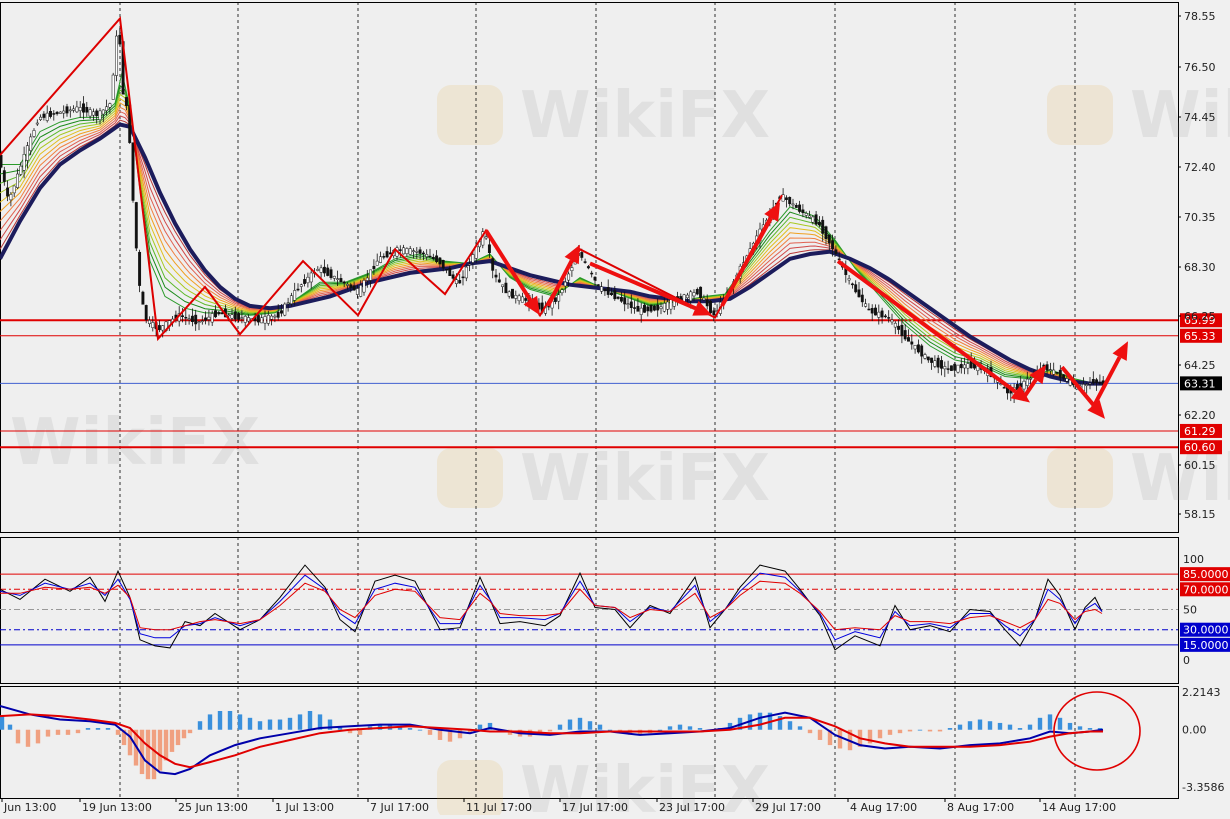  Describe the element at coordinates (213, 807) in the screenshot. I see `time-tick-label: 25 Jun 13:00` at that location.